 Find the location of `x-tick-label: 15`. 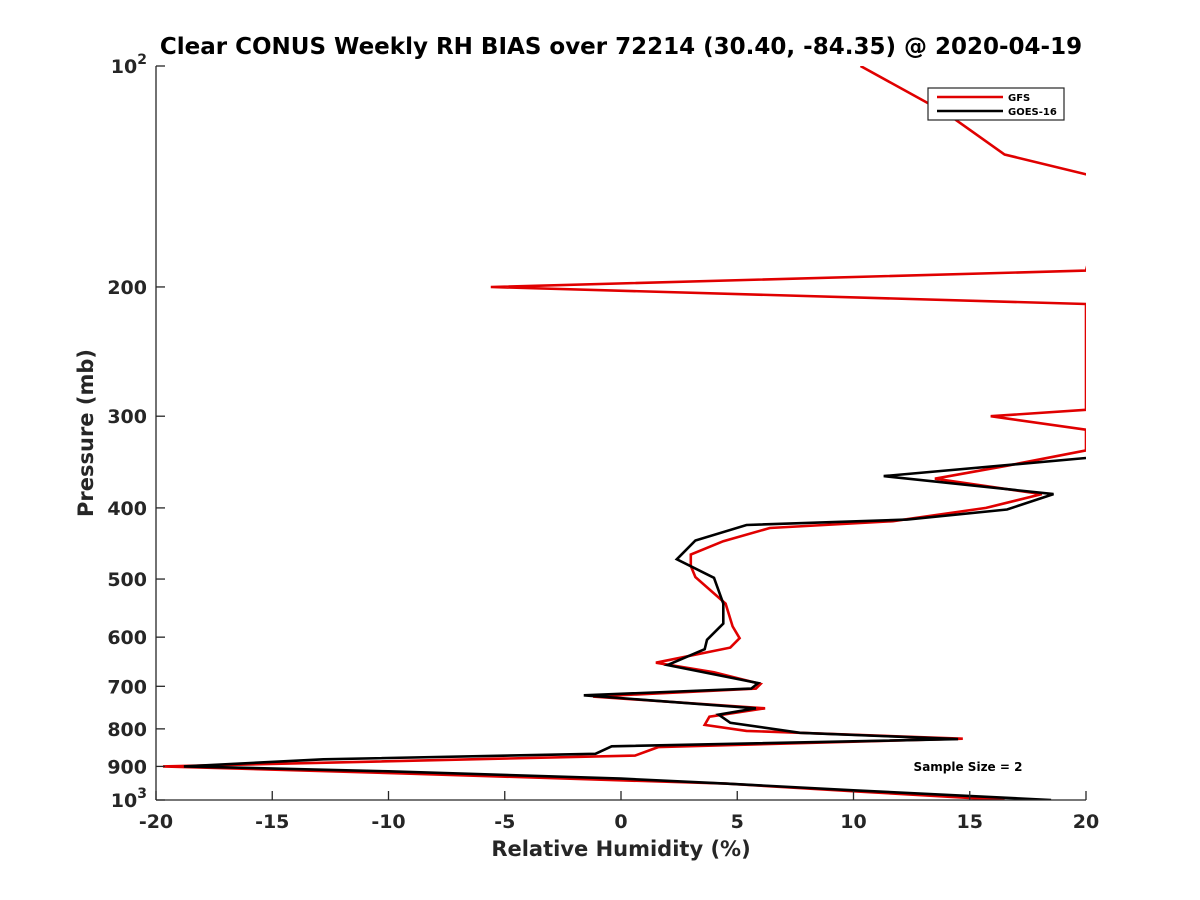

x-tick-label: 15 is located at coordinates (970, 822).